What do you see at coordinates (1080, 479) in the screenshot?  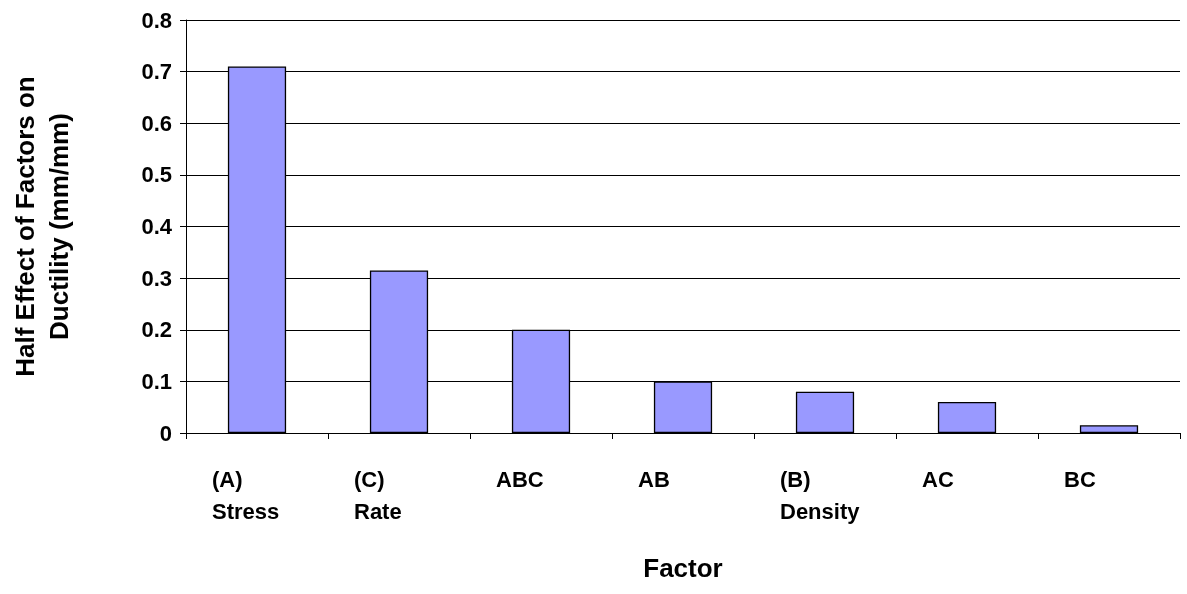 I see `x-tick-label: BC` at bounding box center [1080, 479].